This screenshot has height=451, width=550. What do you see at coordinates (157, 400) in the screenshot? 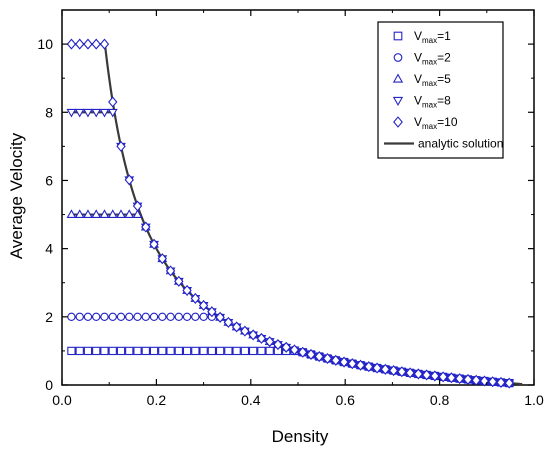
I see `x-tick-label: 0.2` at bounding box center [157, 400].